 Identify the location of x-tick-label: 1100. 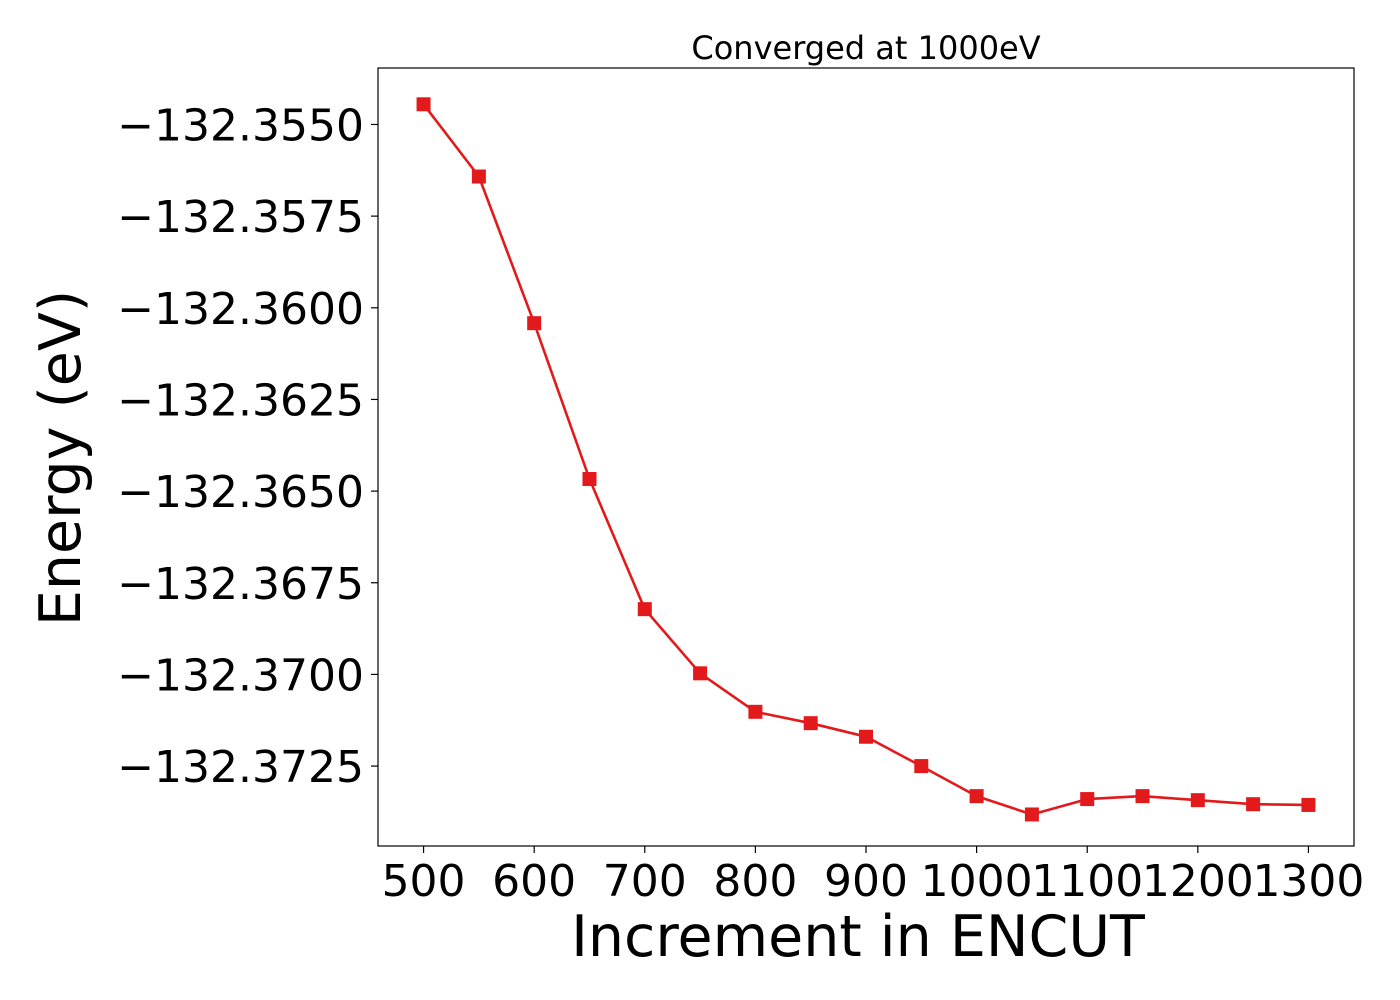
(1087, 881).